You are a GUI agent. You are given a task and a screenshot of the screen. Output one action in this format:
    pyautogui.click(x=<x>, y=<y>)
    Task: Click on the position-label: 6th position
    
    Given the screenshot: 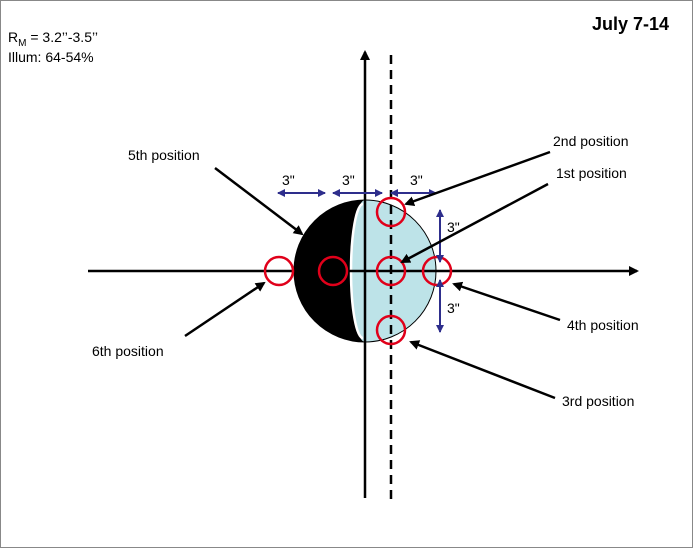 What is the action you would take?
    pyautogui.click(x=128, y=351)
    